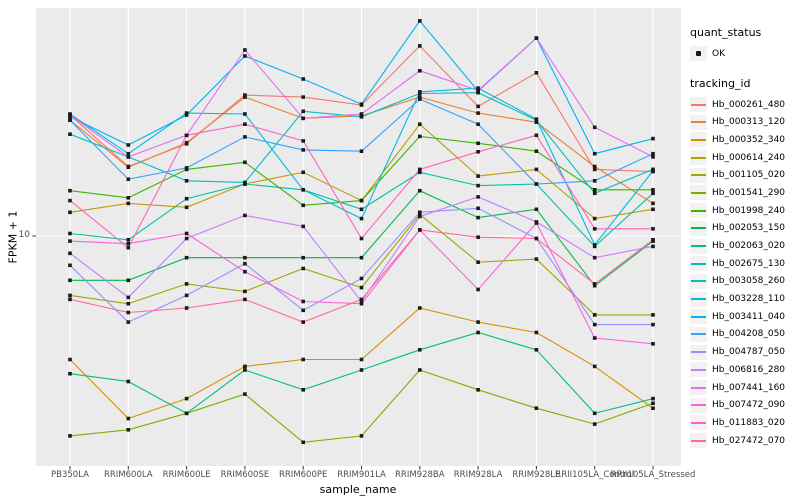  Describe the element at coordinates (749, 122) in the screenshot. I see `legend-item-label: Hb_000313_120` at that location.